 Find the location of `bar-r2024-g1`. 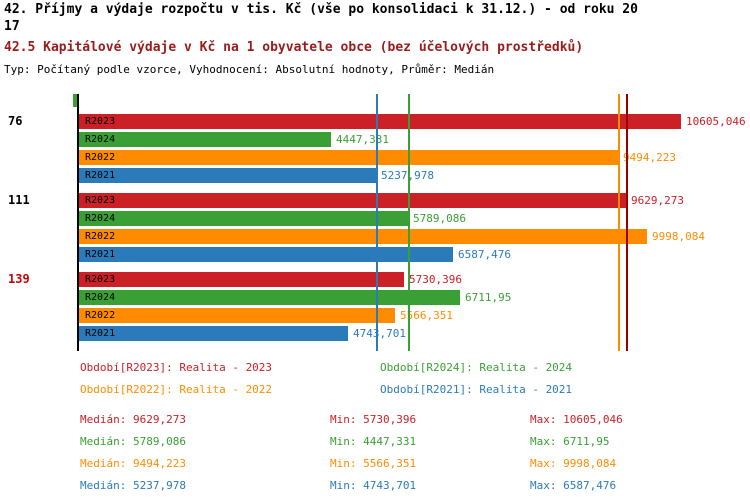

bar-r2024-g1 is located at coordinates (205, 139).